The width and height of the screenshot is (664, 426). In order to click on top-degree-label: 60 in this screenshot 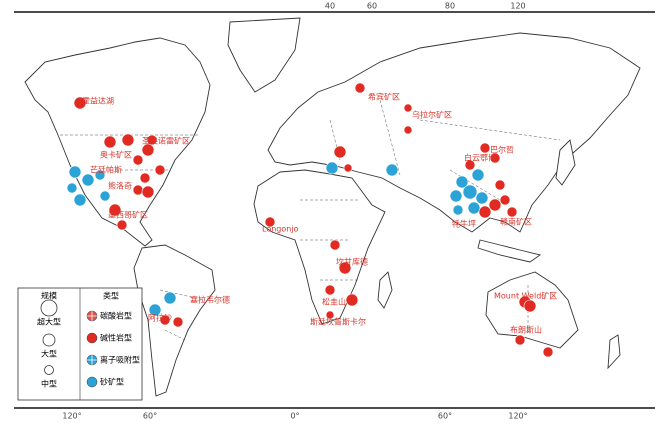, I will do `click(372, 6)`.